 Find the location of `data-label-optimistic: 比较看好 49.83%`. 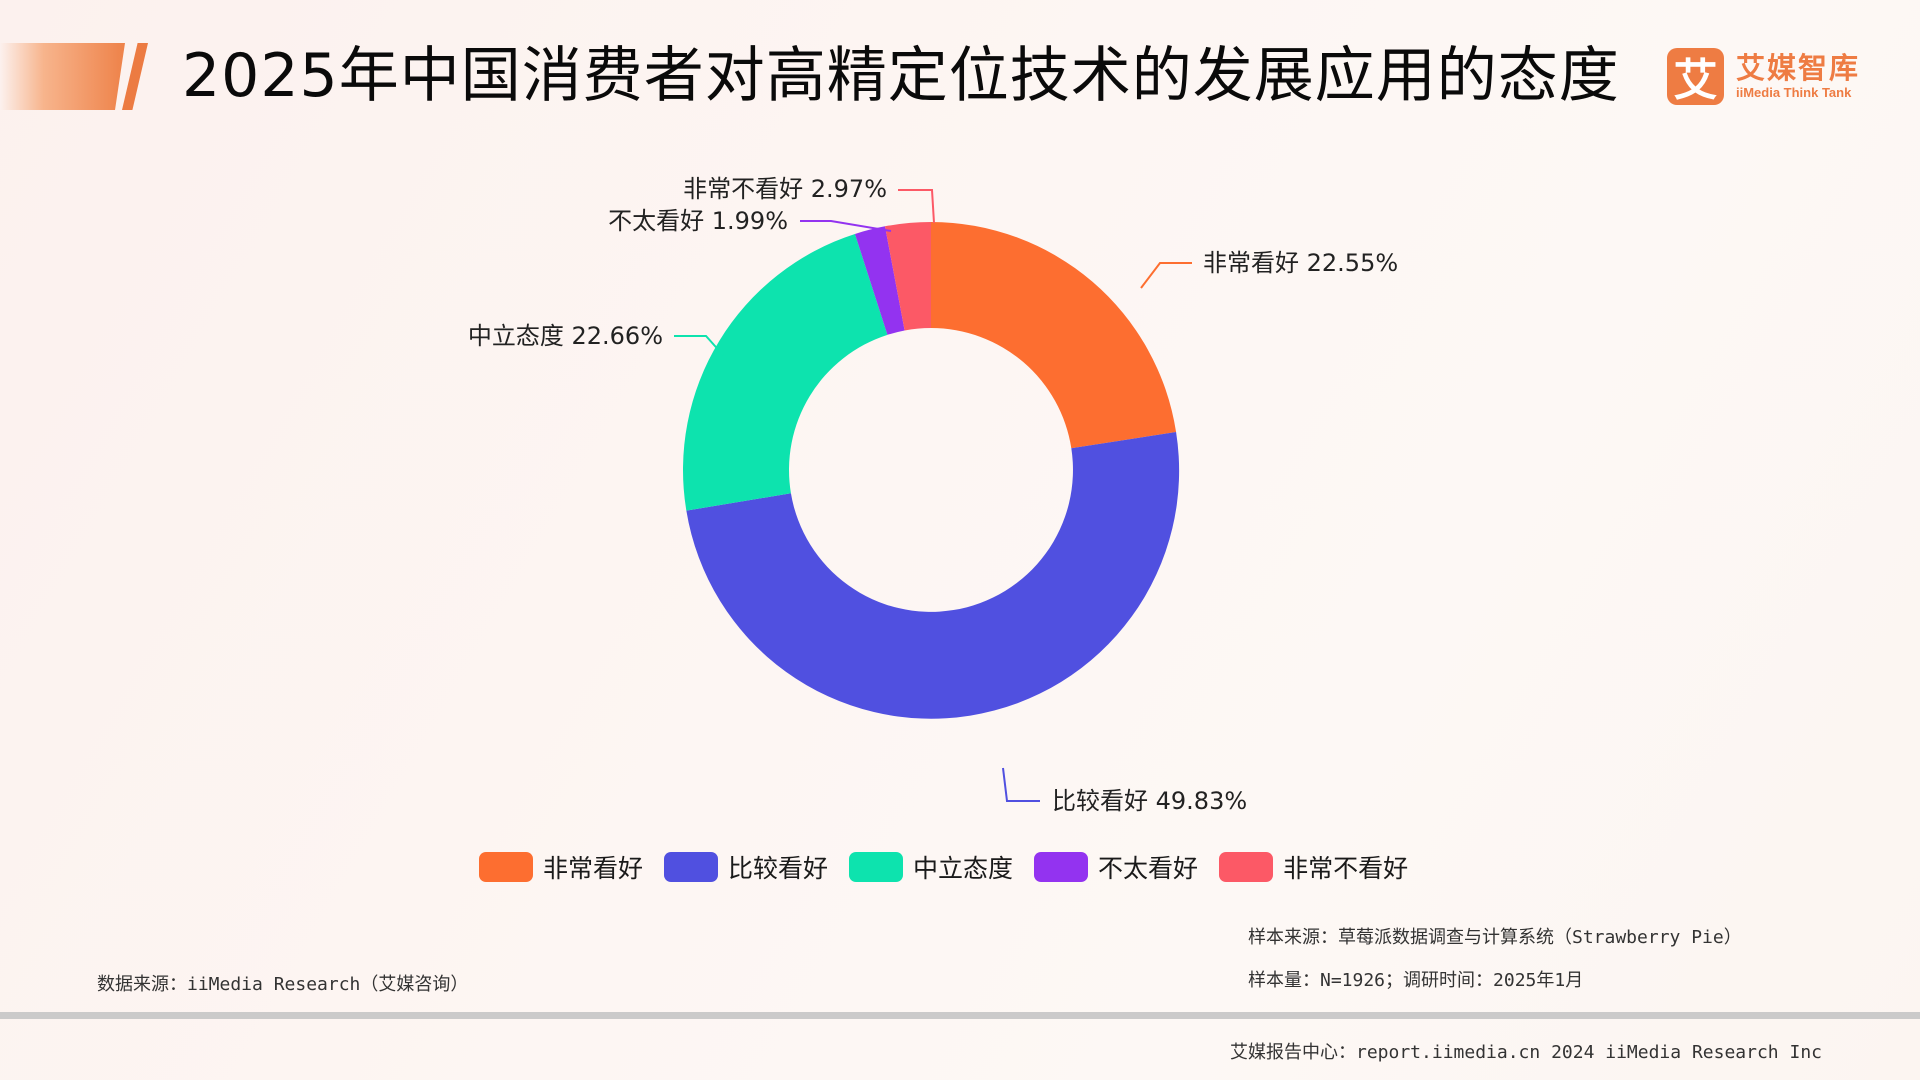

data-label-optimistic: 比较看好 49.83% is located at coordinates (1149, 801).